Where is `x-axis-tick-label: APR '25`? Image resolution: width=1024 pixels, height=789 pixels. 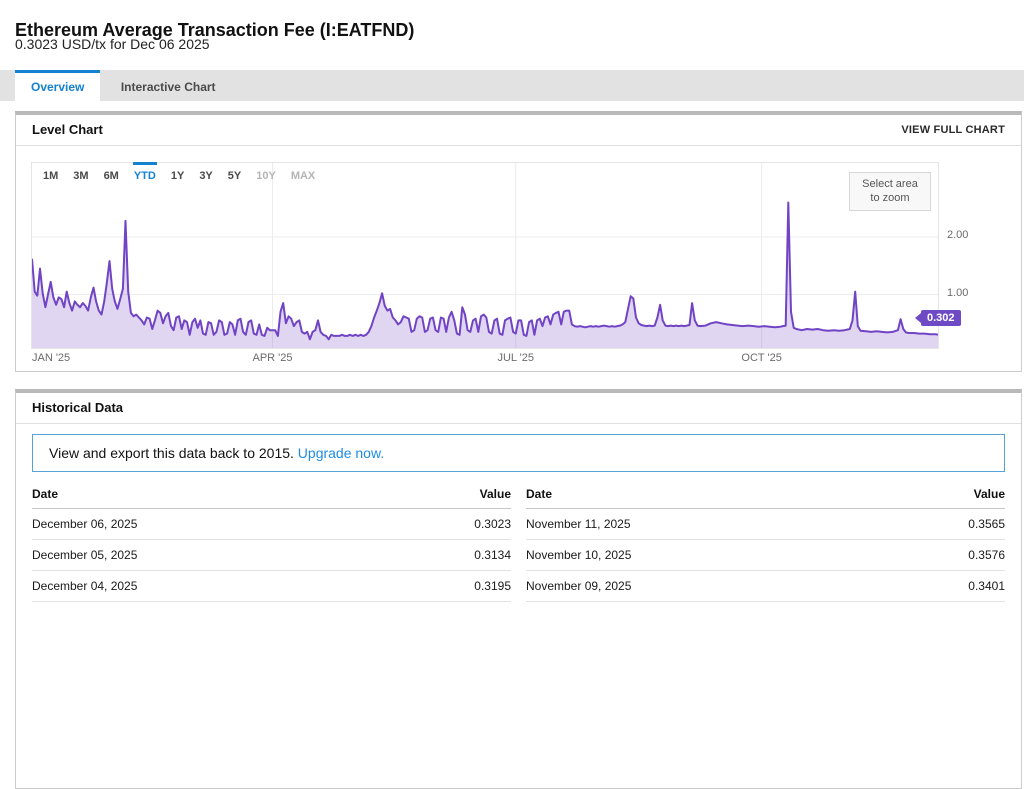 x-axis-tick-label: APR '25 is located at coordinates (272, 358).